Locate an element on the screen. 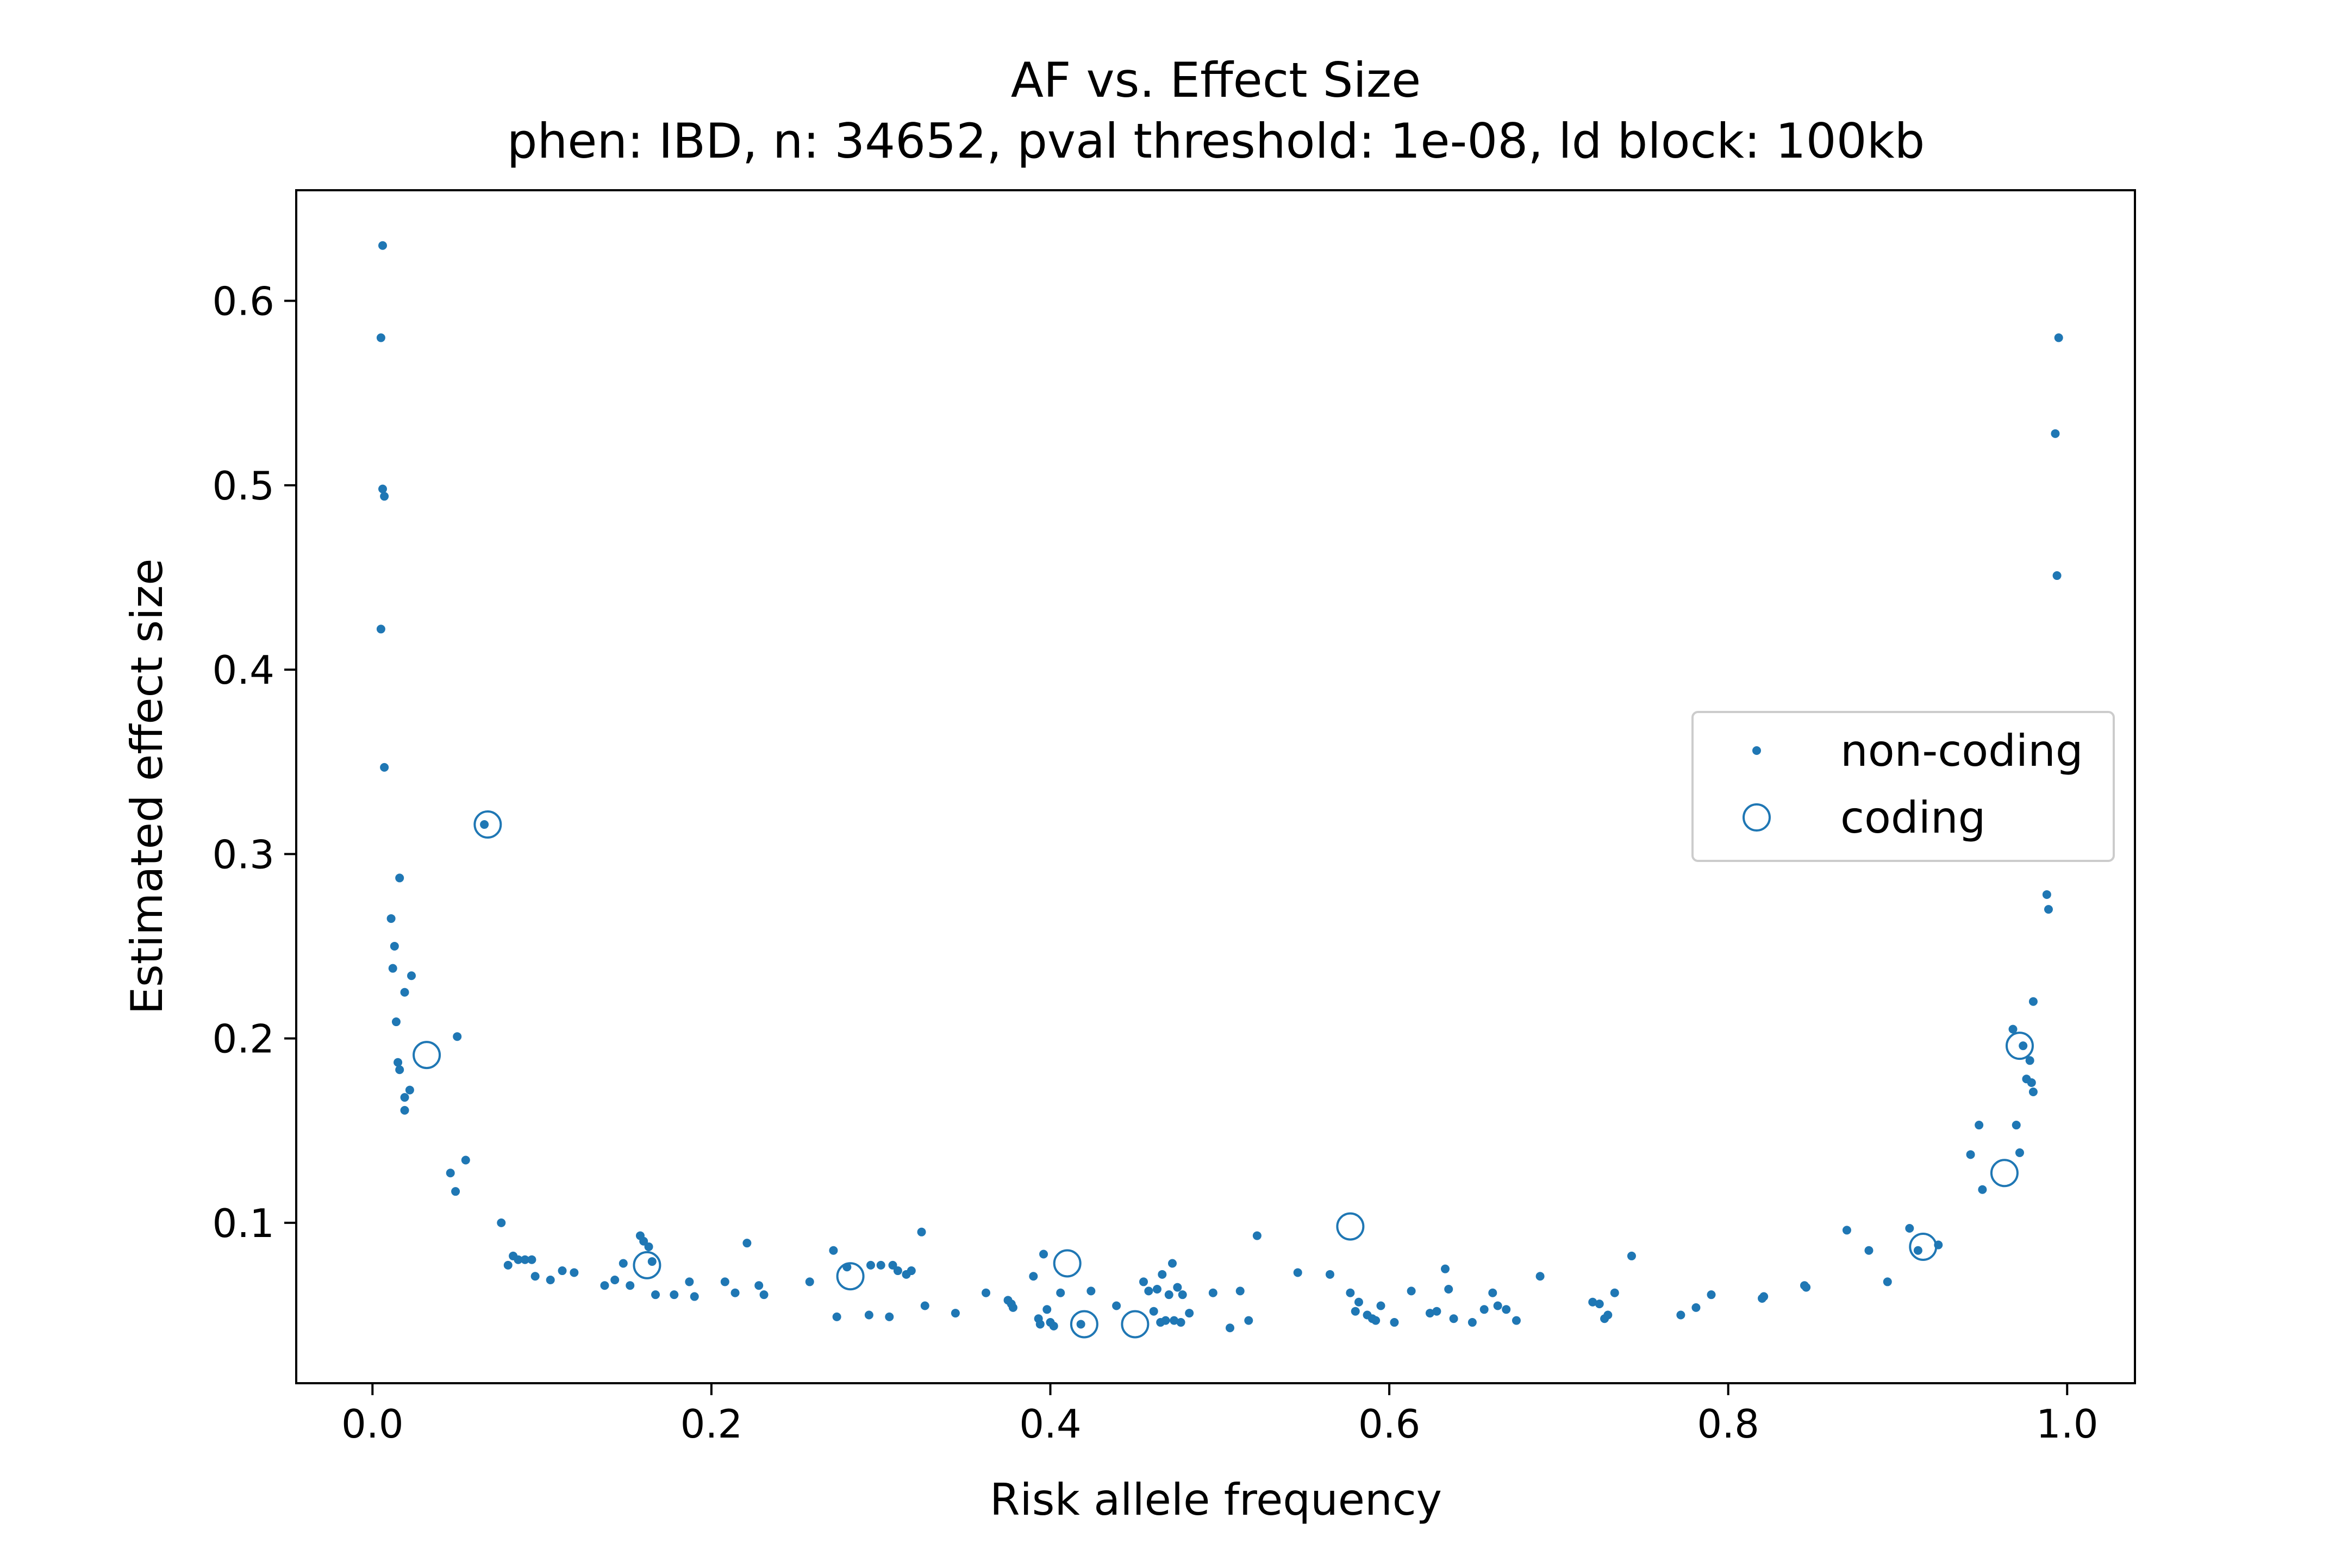 The height and width of the screenshot is (1568, 2348). legend-box is located at coordinates (1903, 786).